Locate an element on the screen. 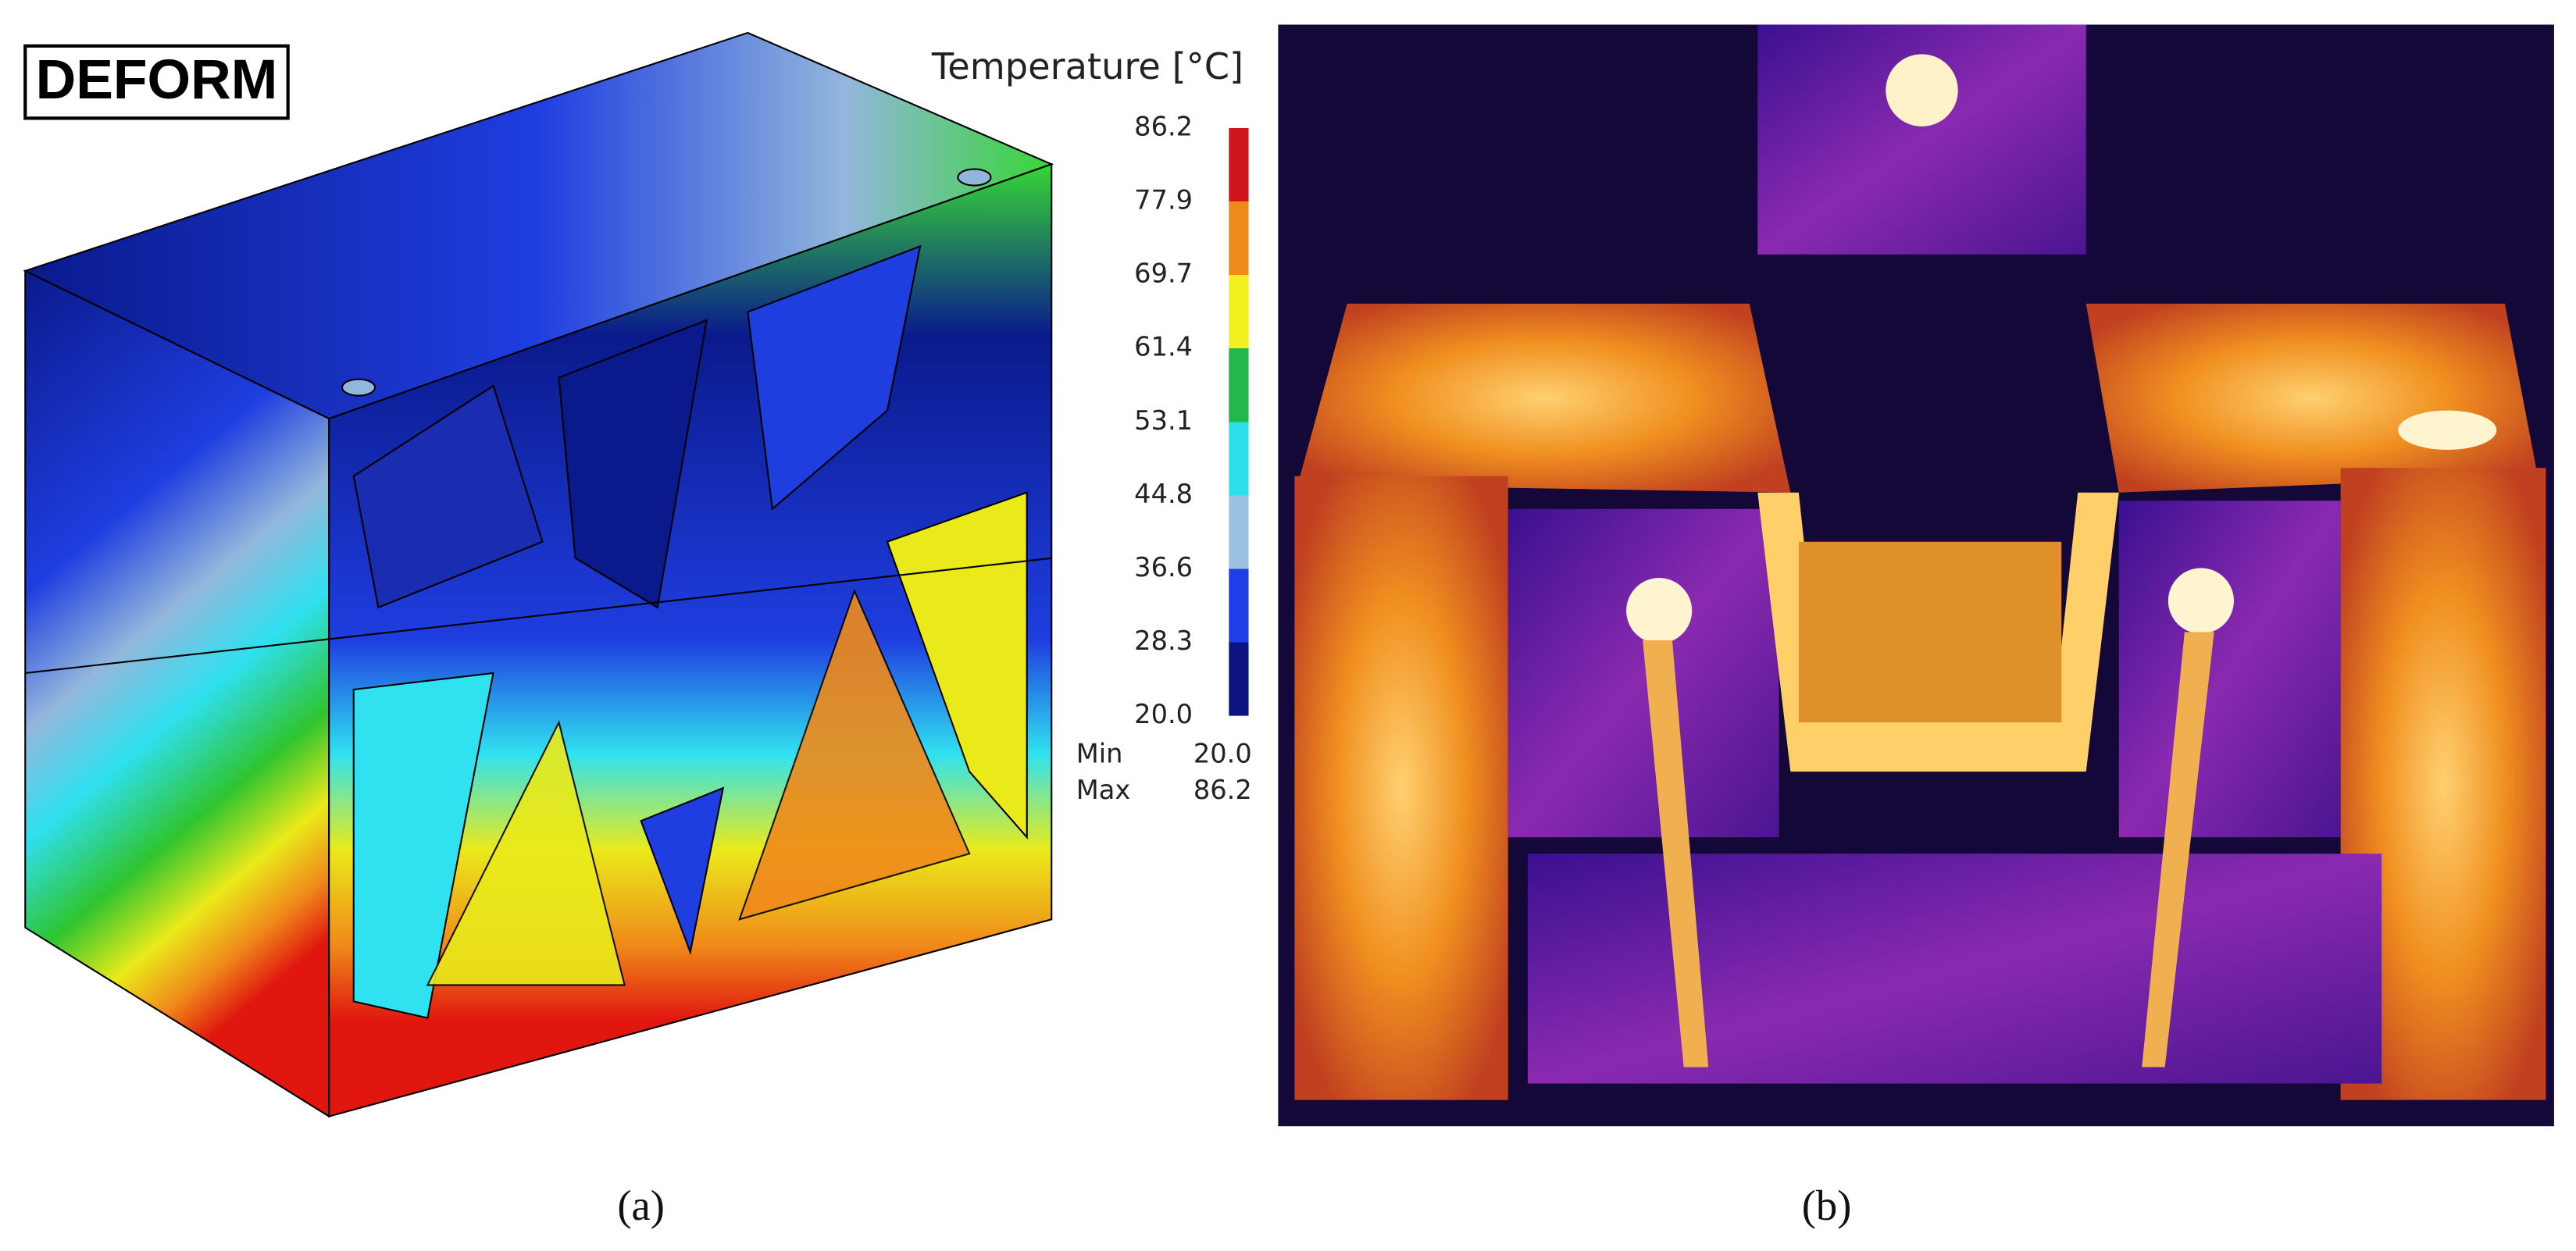 The height and width of the screenshot is (1251, 2576). legend-tick-label: 36.6 is located at coordinates (1163, 567).